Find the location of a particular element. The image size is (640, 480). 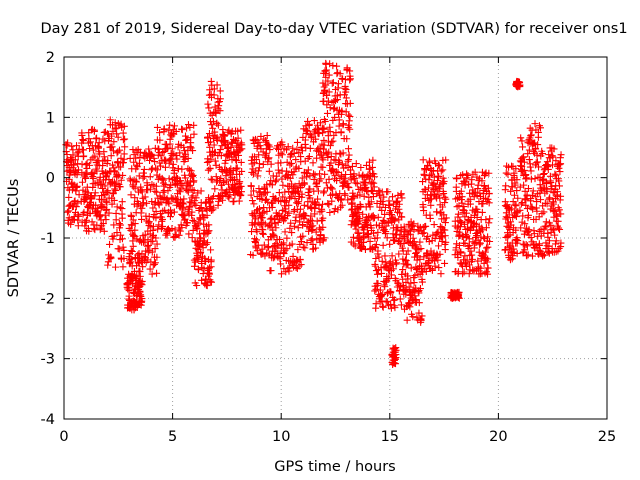

x-axis-label: GPS time / hours is located at coordinates (334, 467).